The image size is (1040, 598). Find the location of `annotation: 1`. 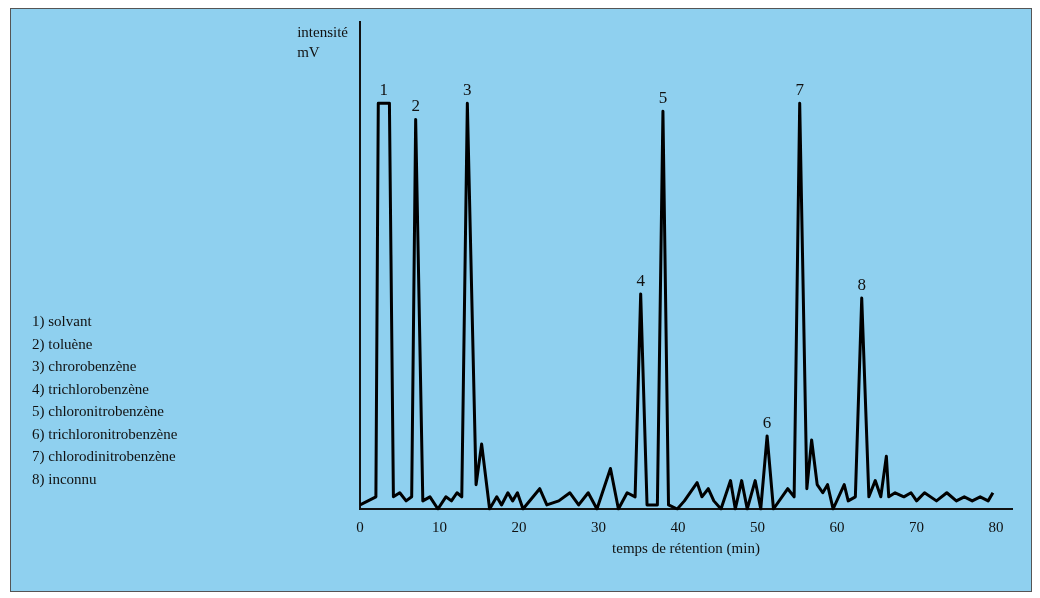

annotation: 1 is located at coordinates (384, 90).